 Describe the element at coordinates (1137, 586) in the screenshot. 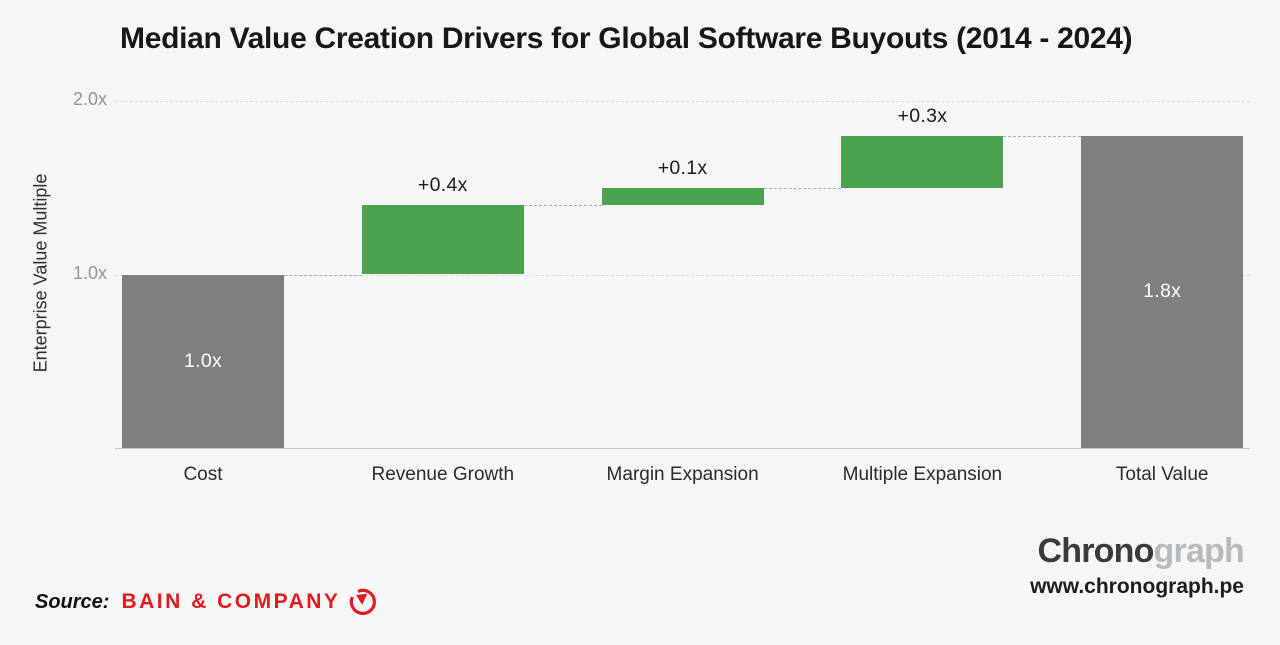

I see `website-url: www.chronograph.pe` at that location.